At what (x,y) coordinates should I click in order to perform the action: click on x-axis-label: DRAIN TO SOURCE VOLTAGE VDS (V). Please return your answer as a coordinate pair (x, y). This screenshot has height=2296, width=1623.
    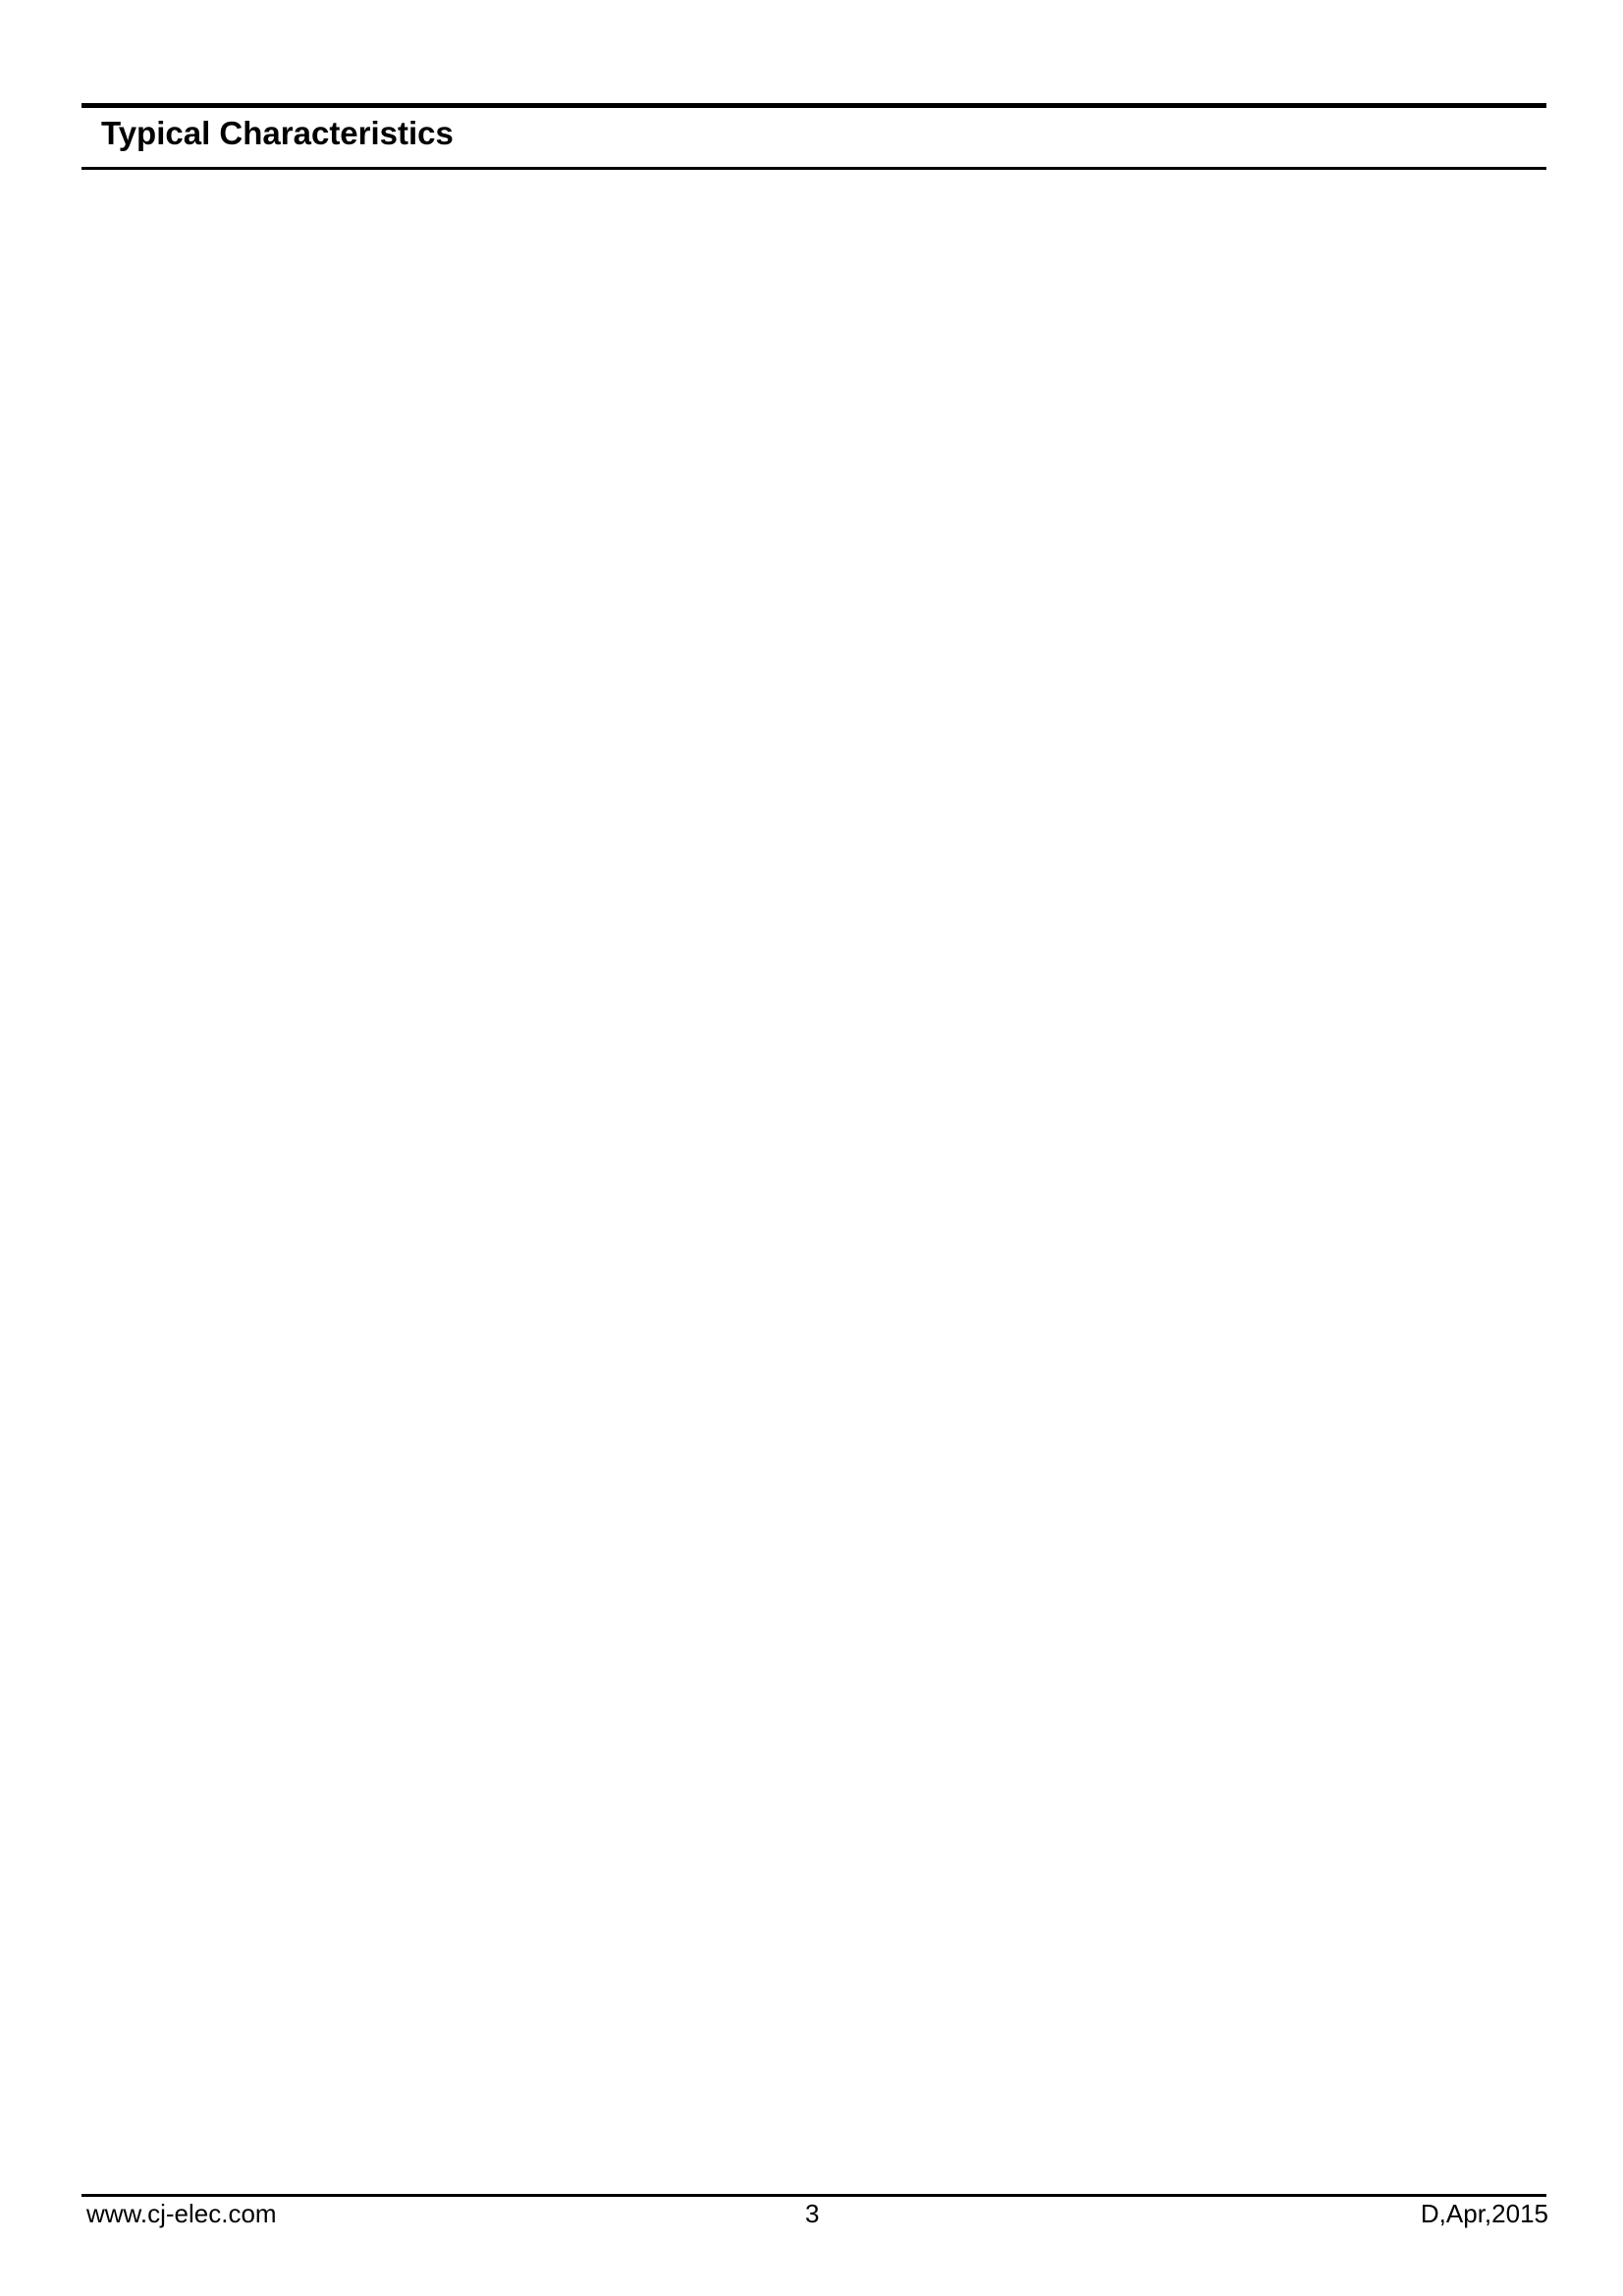
    Looking at the image, I should click on (510, 850).